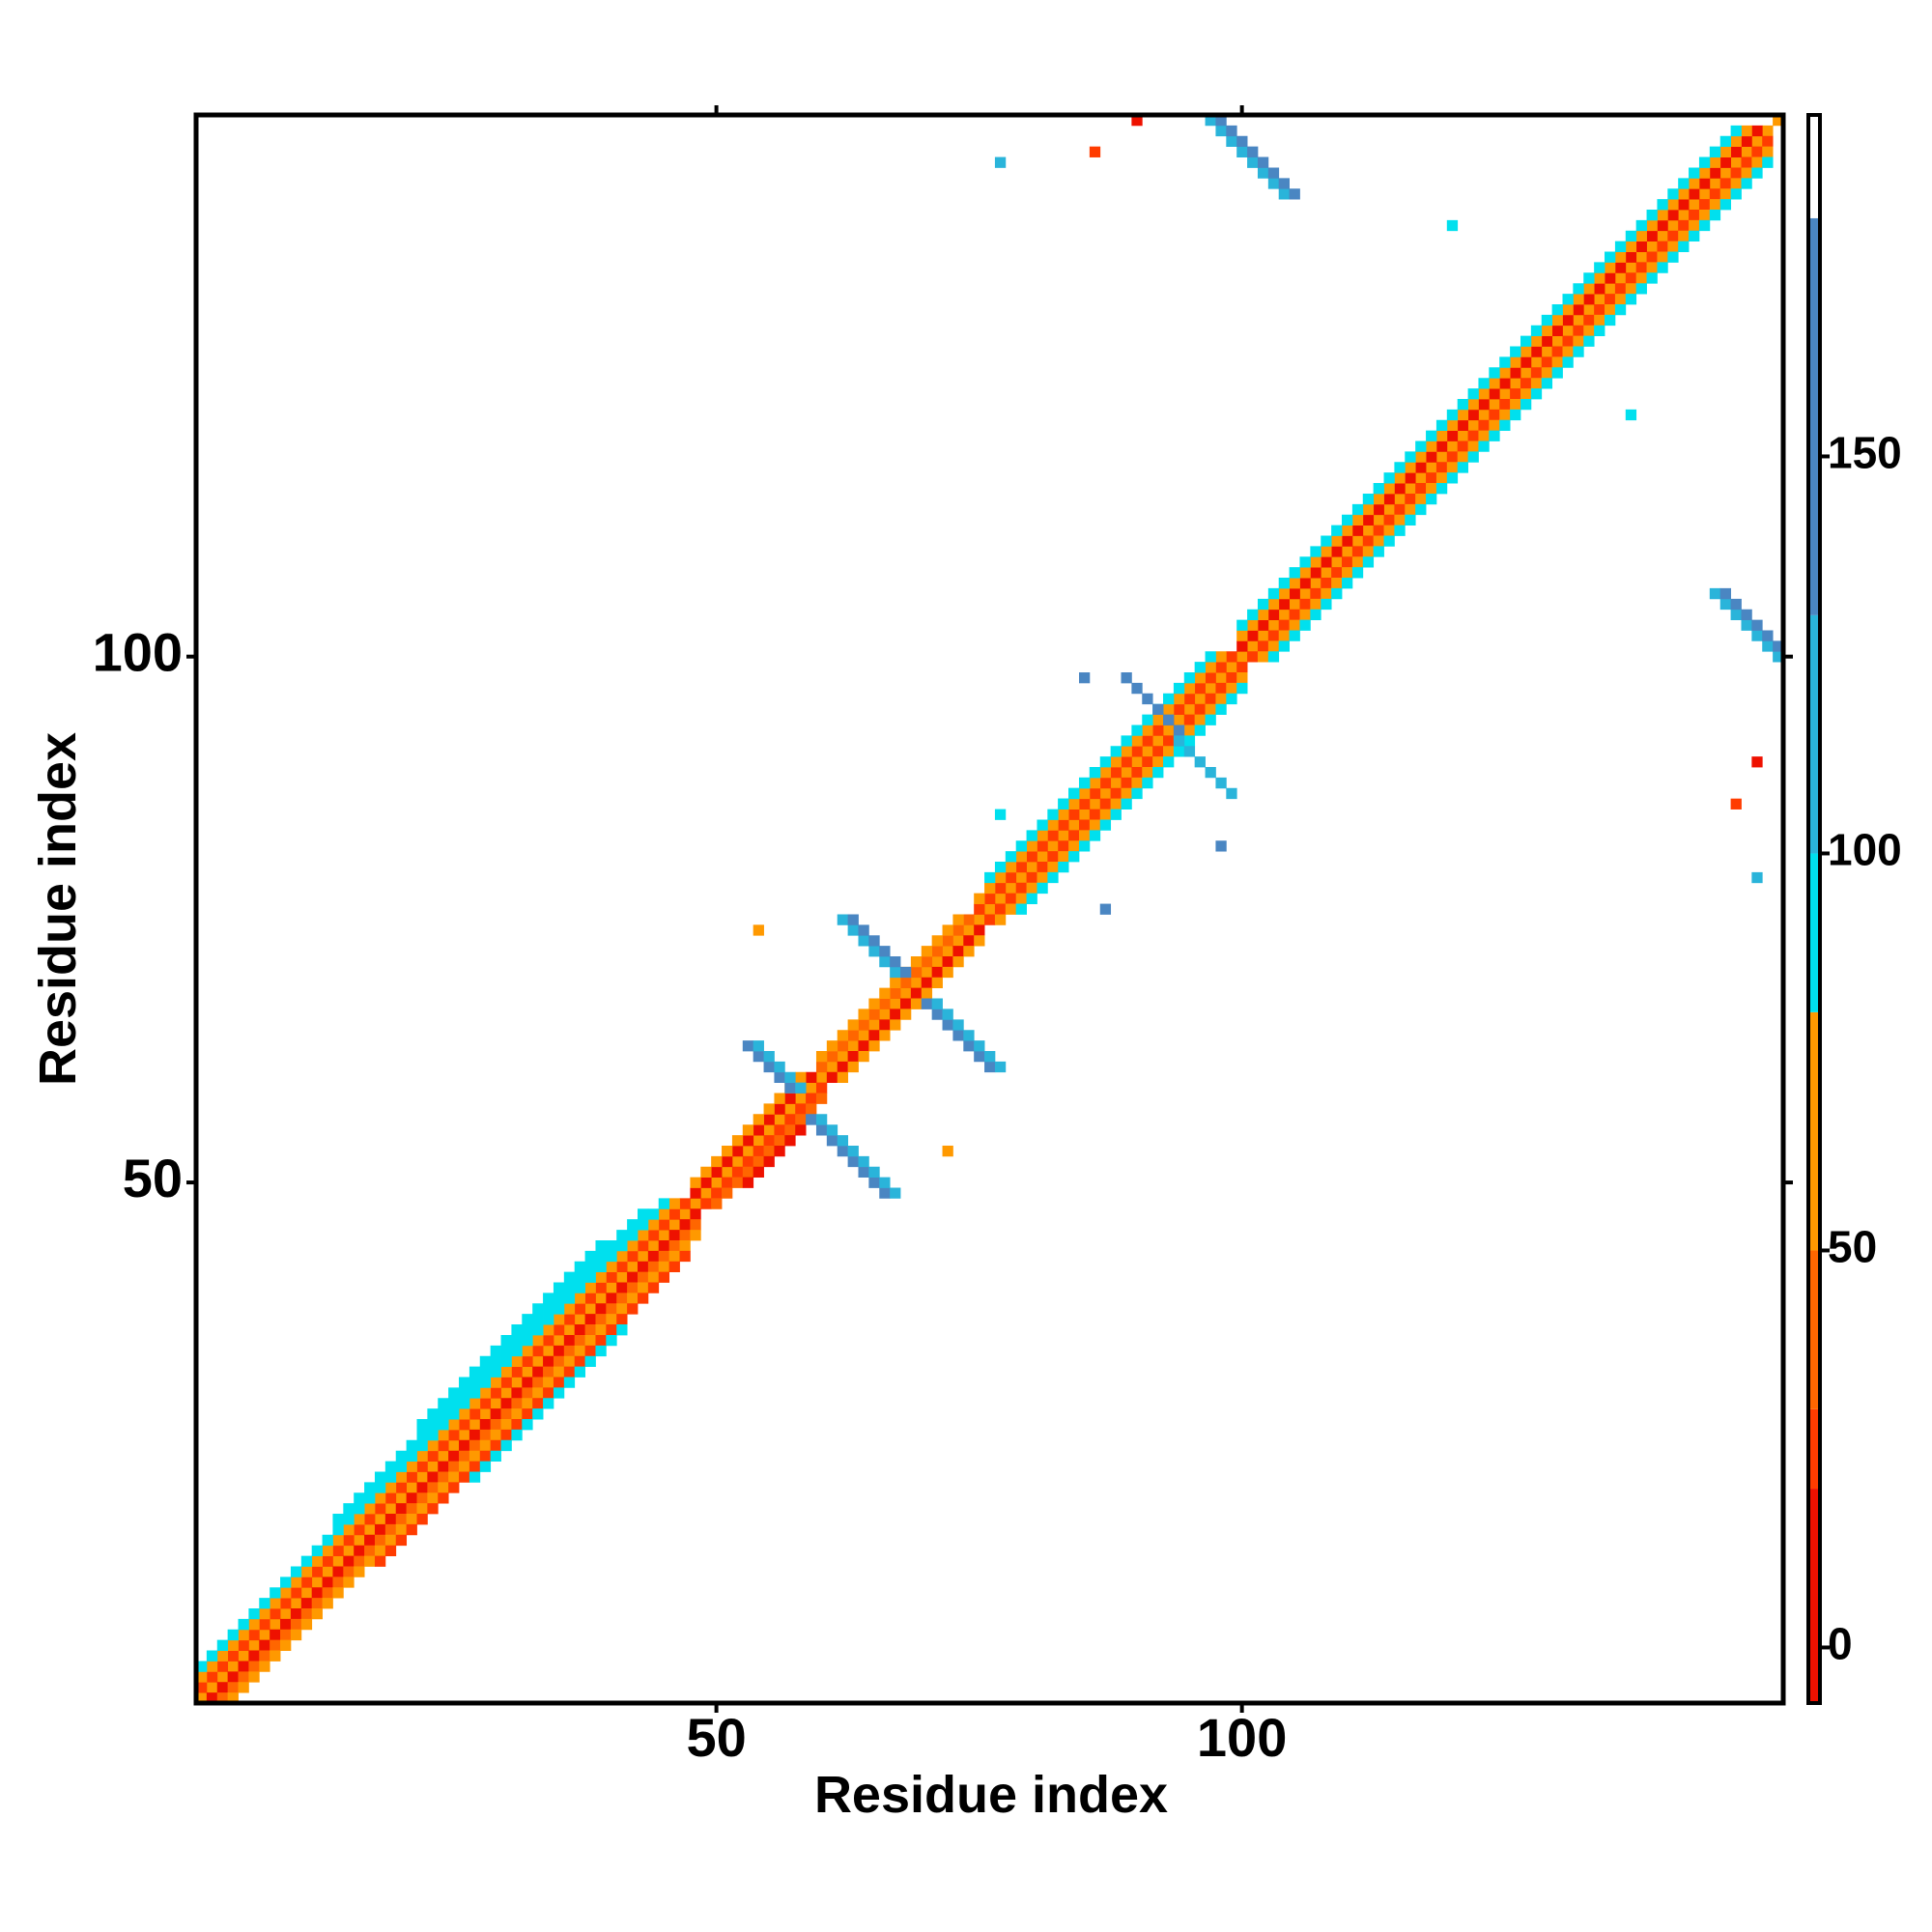  What do you see at coordinates (1852, 1247) in the screenshot?
I see `colorbar-tick-label: 50` at bounding box center [1852, 1247].